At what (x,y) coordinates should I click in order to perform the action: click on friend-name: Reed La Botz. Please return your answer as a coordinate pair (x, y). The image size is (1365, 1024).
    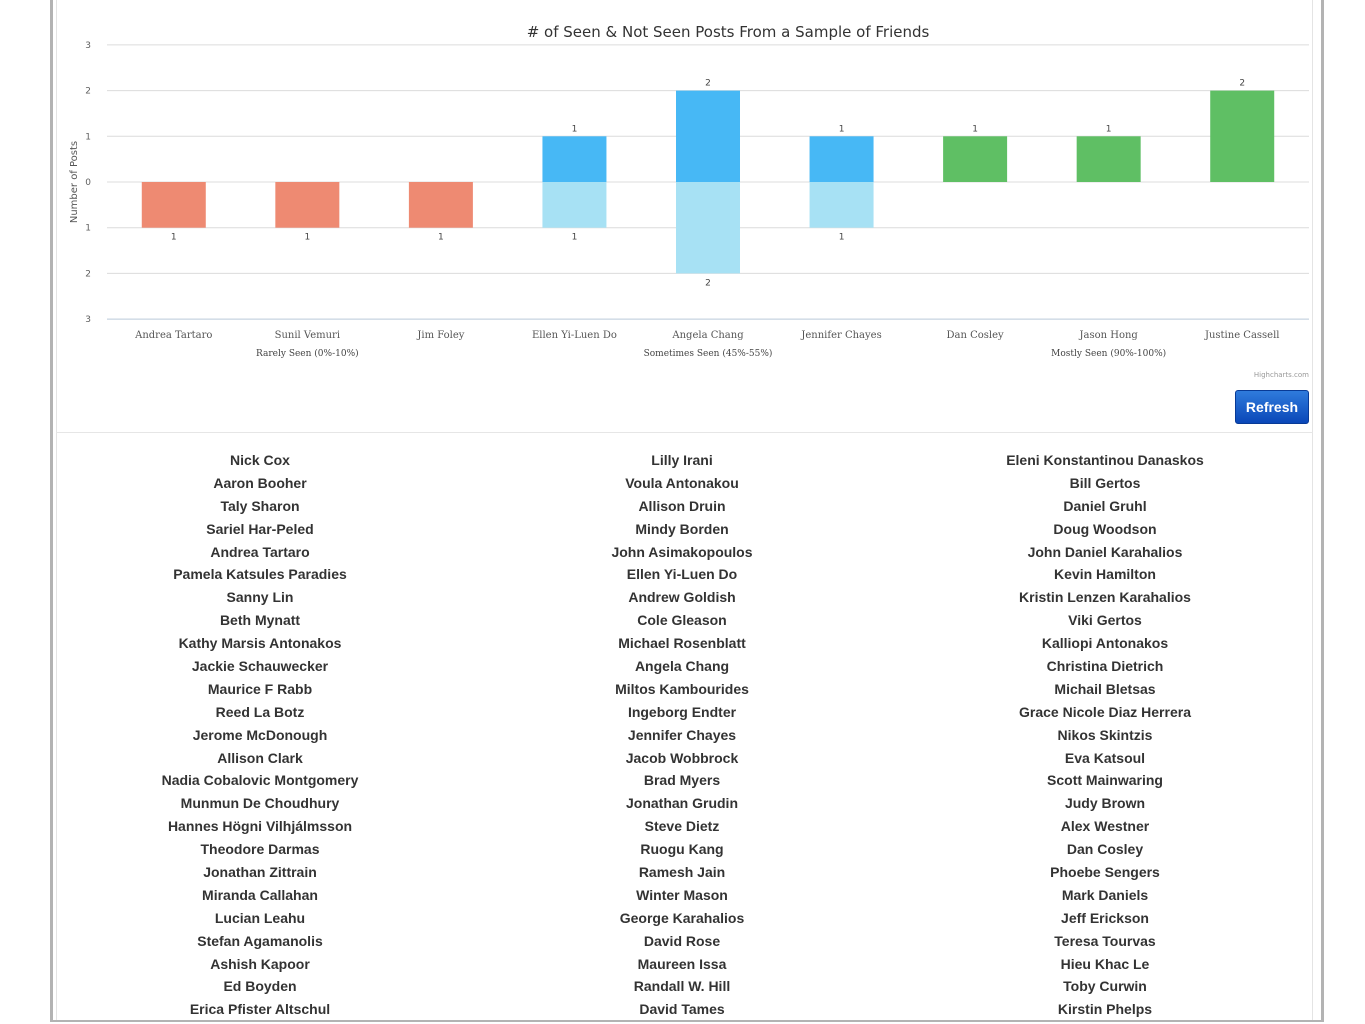
    Looking at the image, I should click on (260, 711).